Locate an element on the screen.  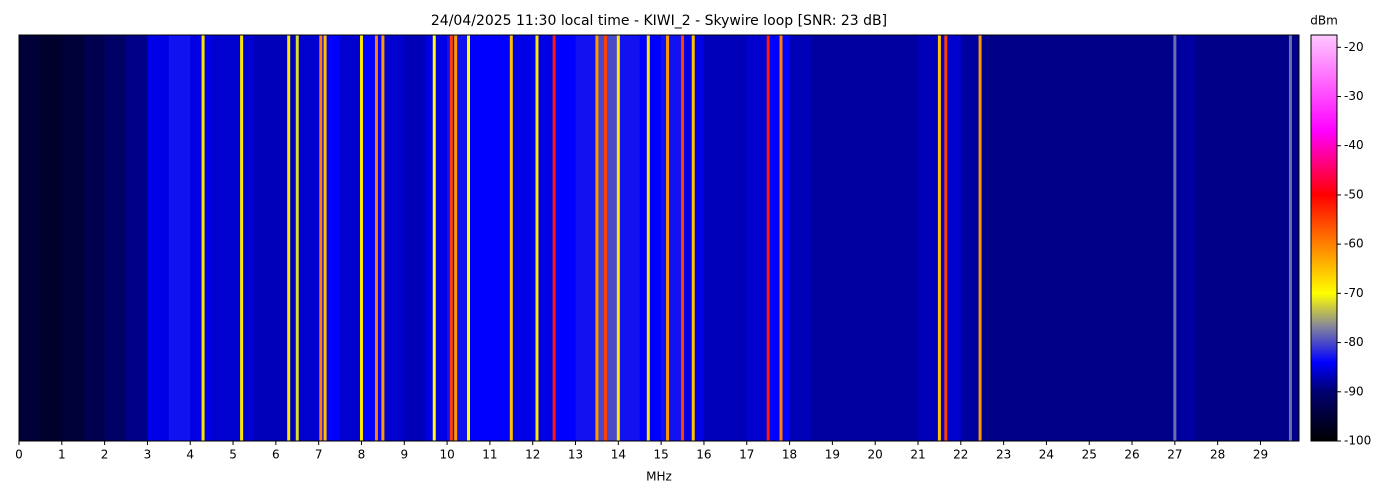
x-tick-label: 23 is located at coordinates (1003, 455).